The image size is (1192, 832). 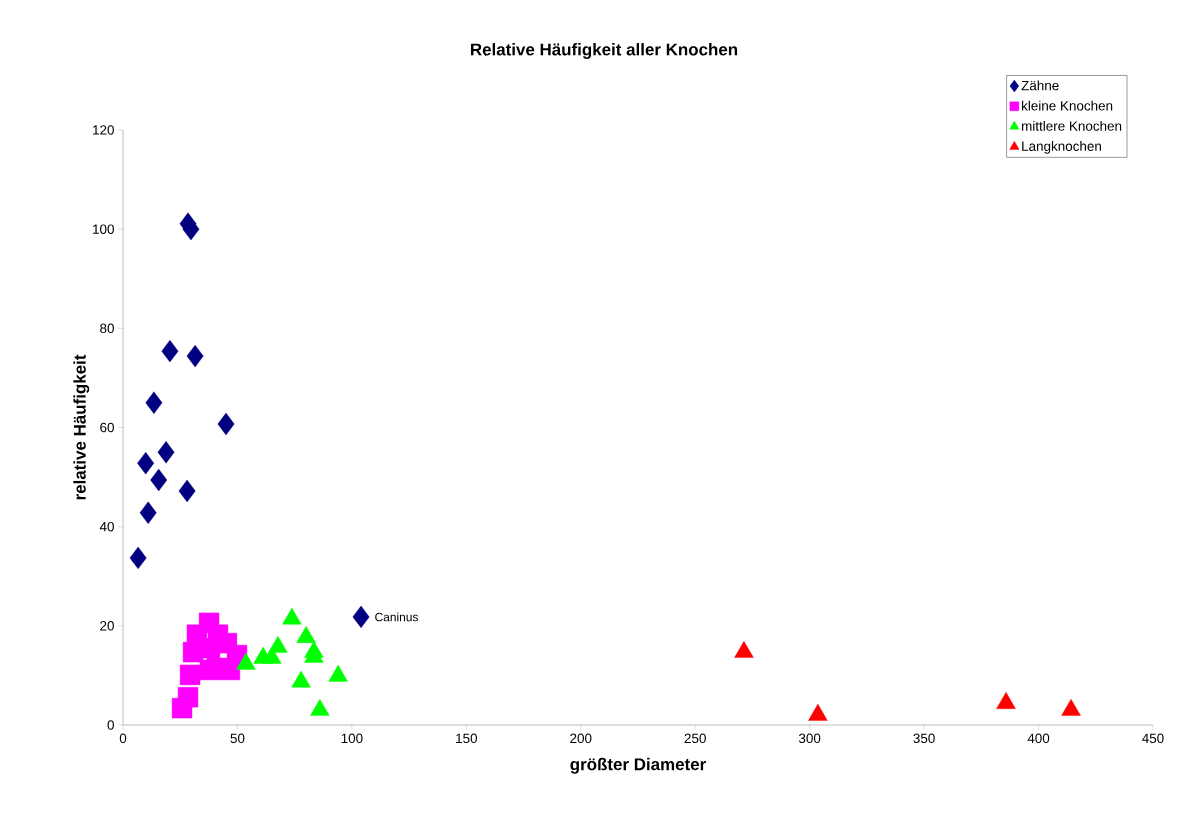 I want to click on x-tick-label: 150, so click(x=467, y=738).